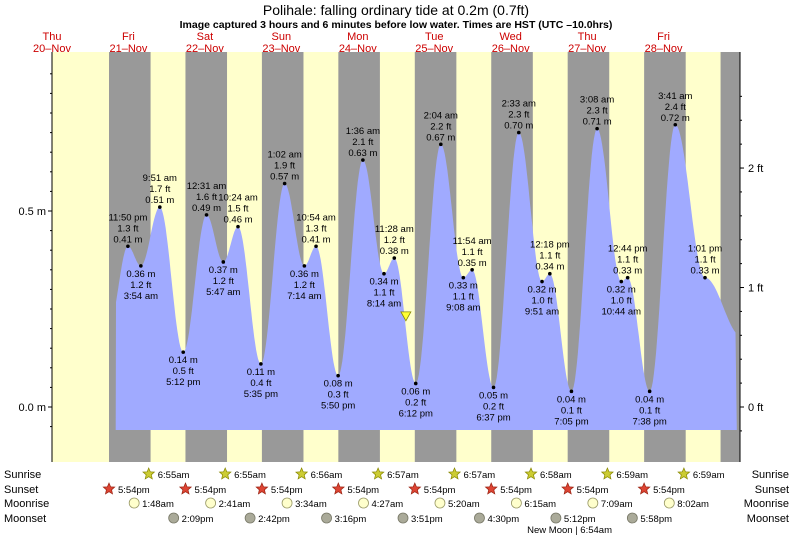  I want to click on tide-time-label: 11:28 am, so click(394, 229).